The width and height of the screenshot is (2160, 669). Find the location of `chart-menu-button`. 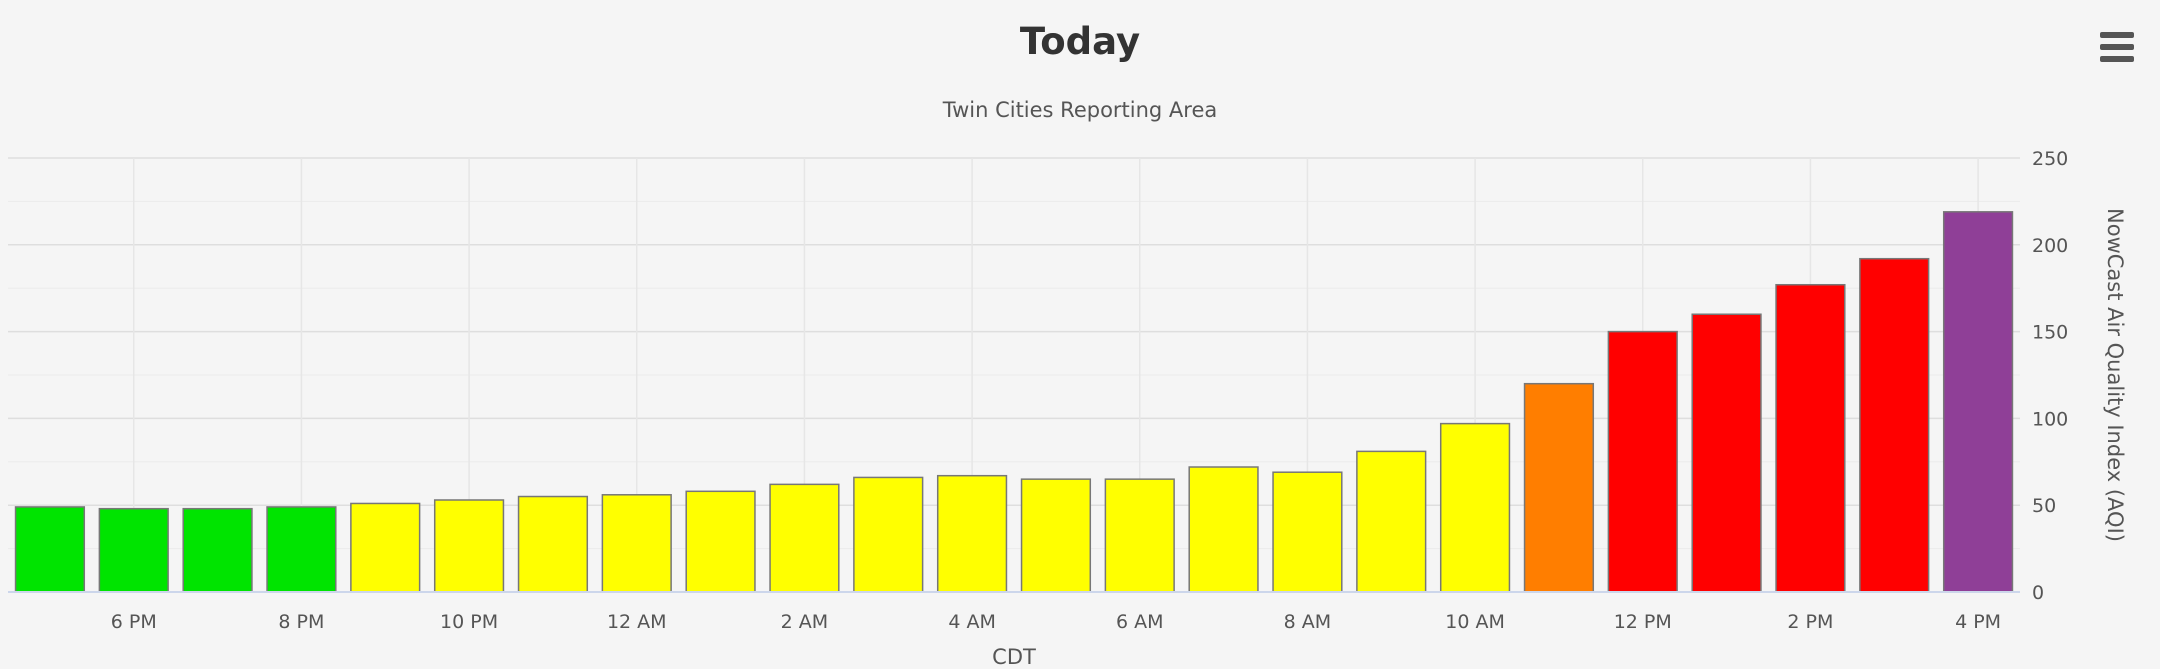

chart-menu-button is located at coordinates (2117, 47).